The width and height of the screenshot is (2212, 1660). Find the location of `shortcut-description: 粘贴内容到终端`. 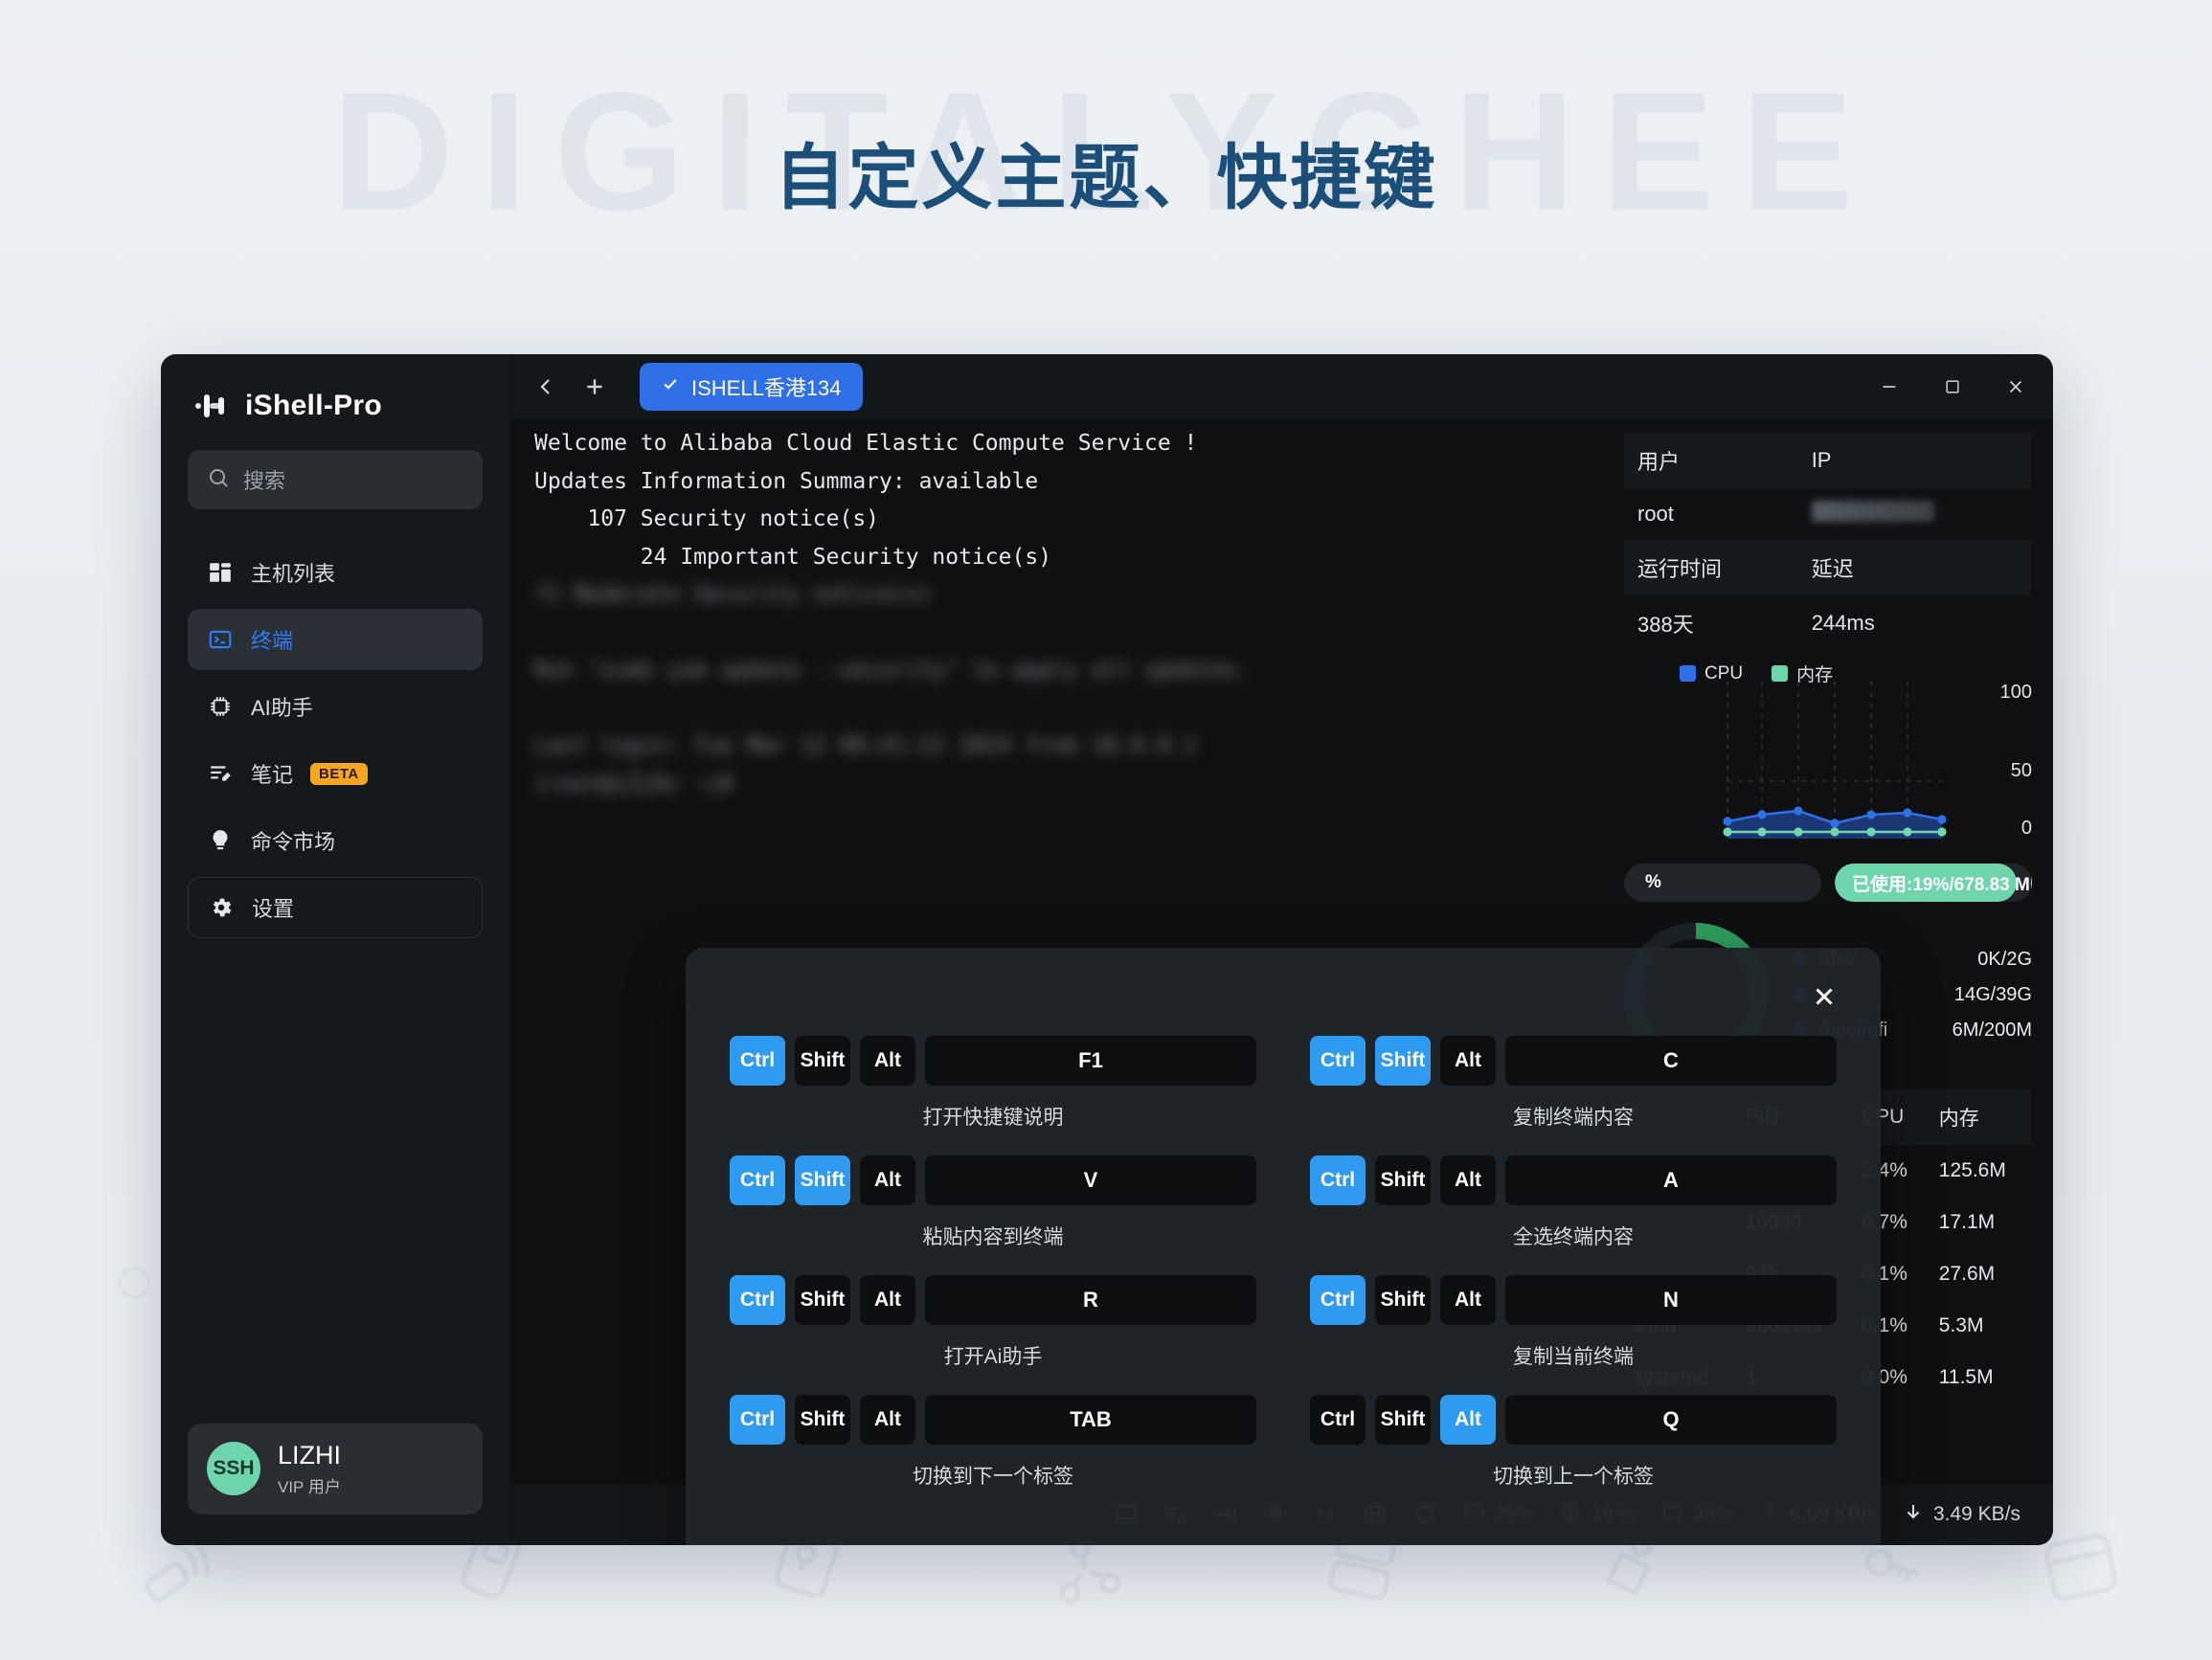

shortcut-description: 粘贴内容到终端 is located at coordinates (993, 1237).